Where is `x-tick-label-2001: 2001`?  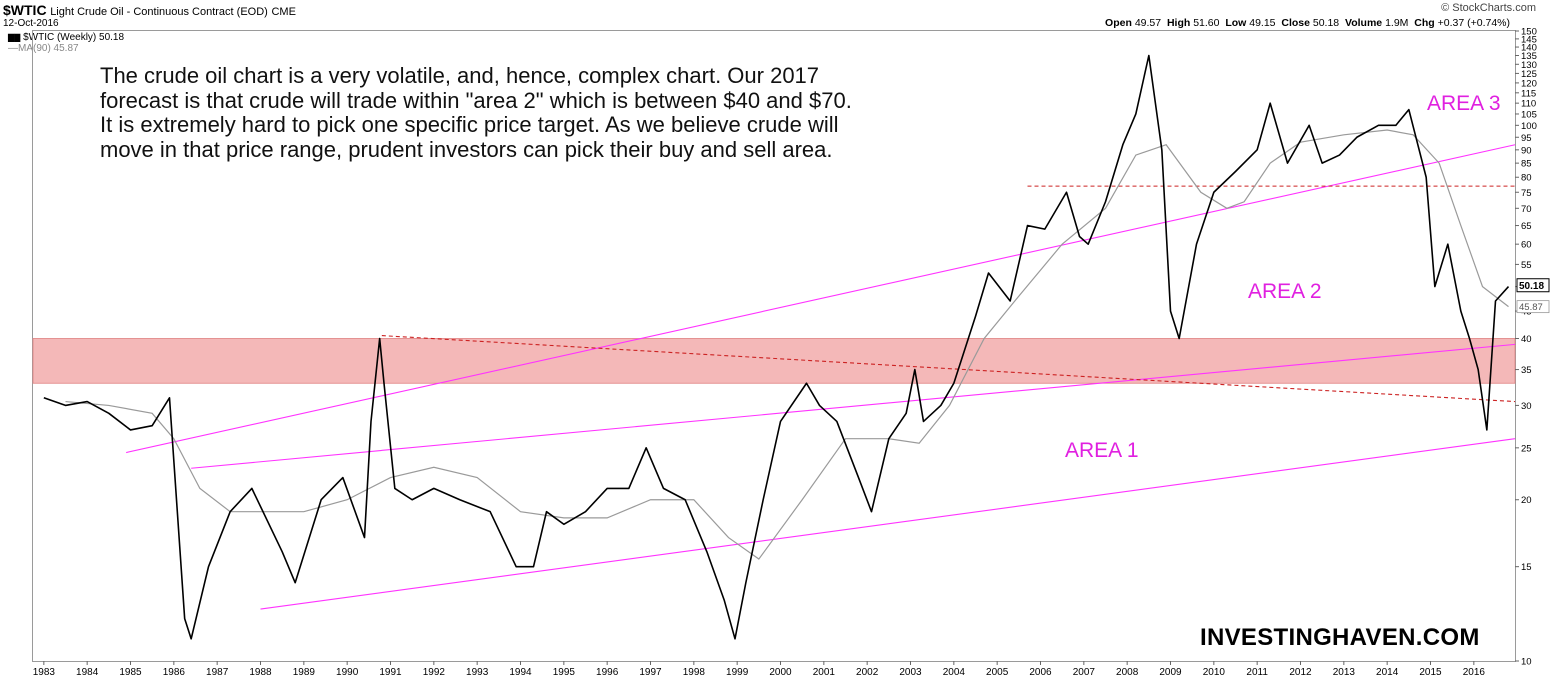
x-tick-label-2001: 2001 is located at coordinates (824, 672).